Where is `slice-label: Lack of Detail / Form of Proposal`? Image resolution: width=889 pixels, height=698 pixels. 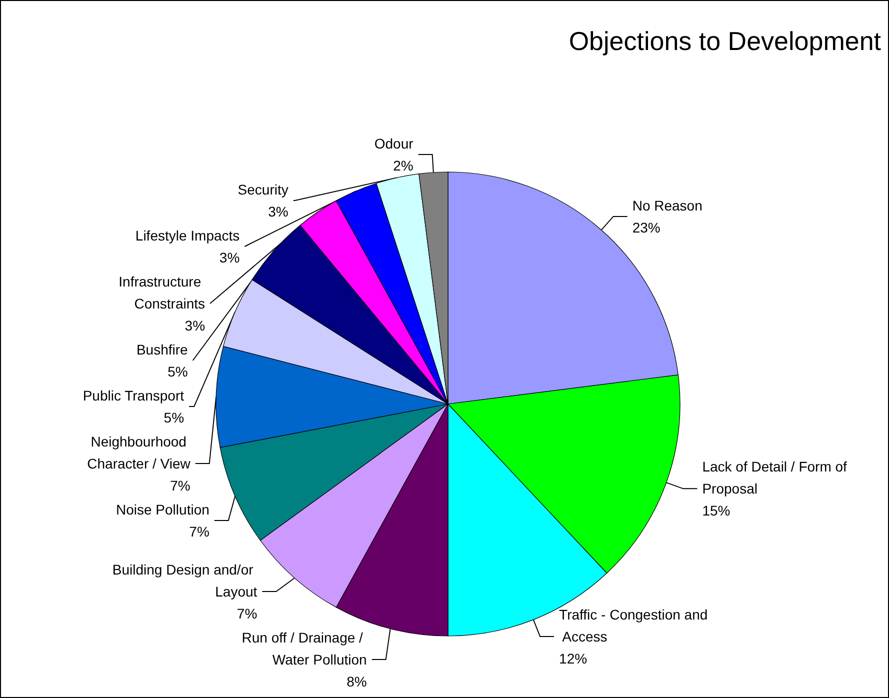 slice-label: Lack of Detail / Form of Proposal is located at coordinates (776, 477).